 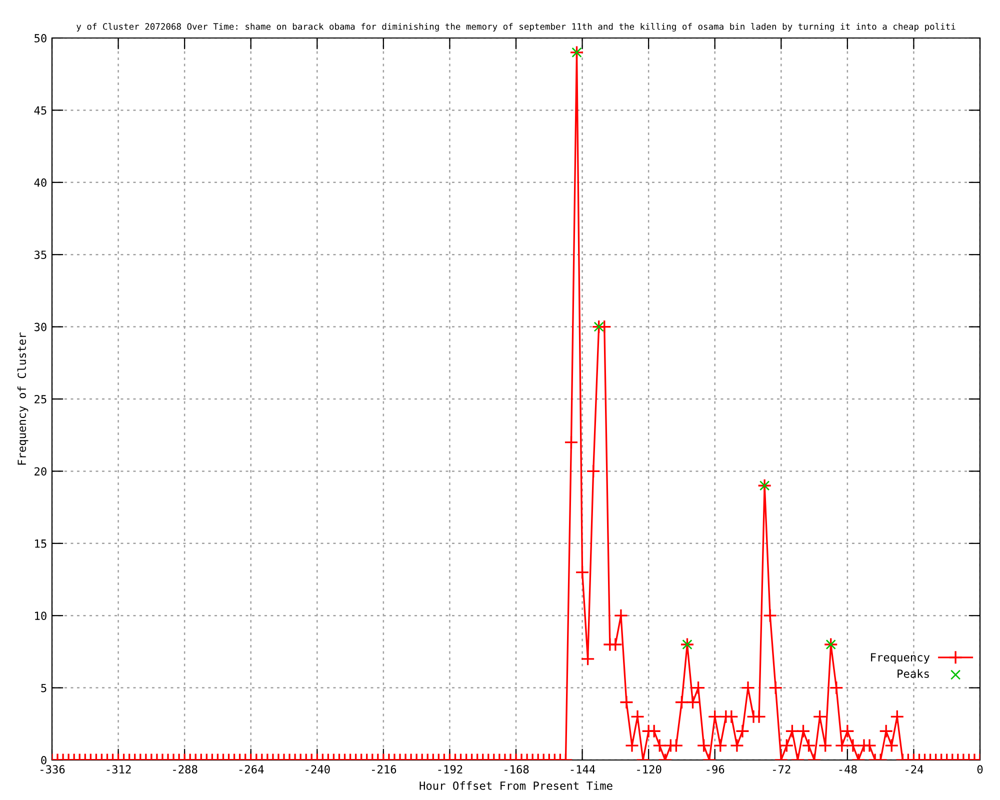 I want to click on x-tick-label: -144, so click(x=583, y=769).